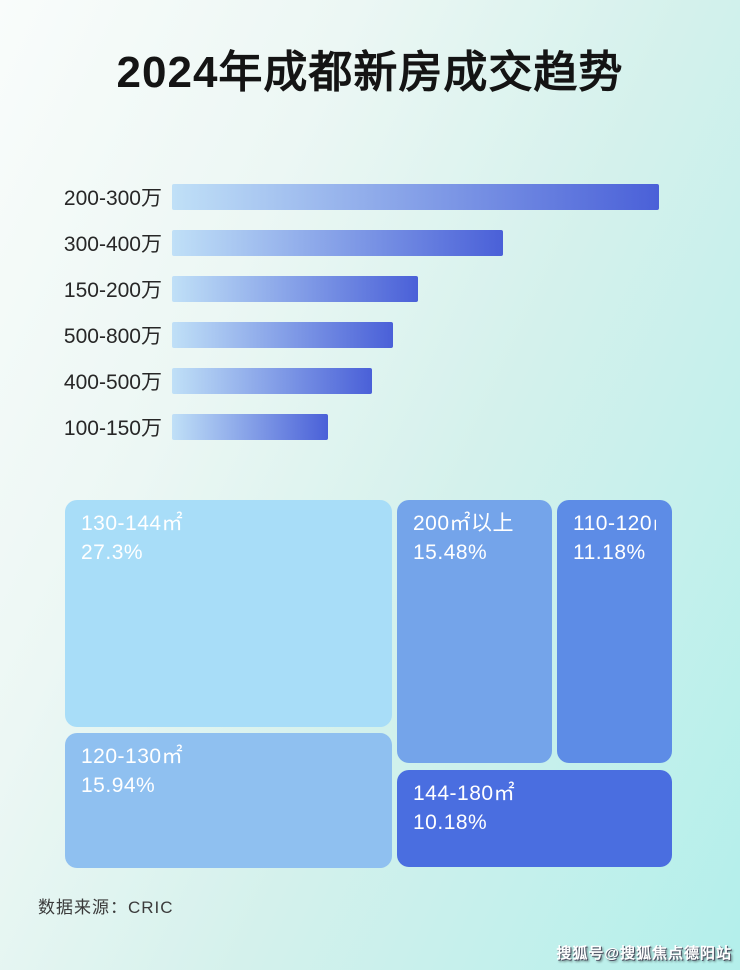  What do you see at coordinates (132, 523) in the screenshot?
I see `tile-label: 130-144㎡` at bounding box center [132, 523].